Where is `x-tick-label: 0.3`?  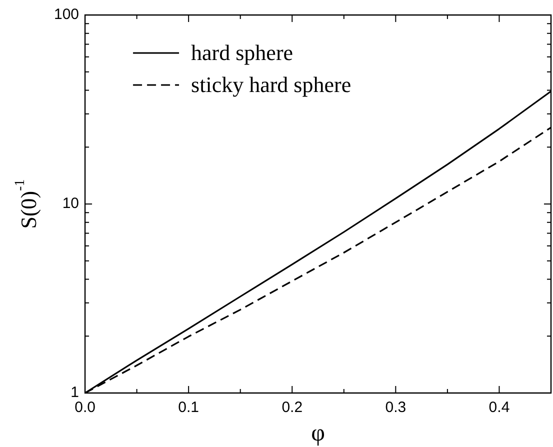 x-tick-label: 0.3 is located at coordinates (395, 407).